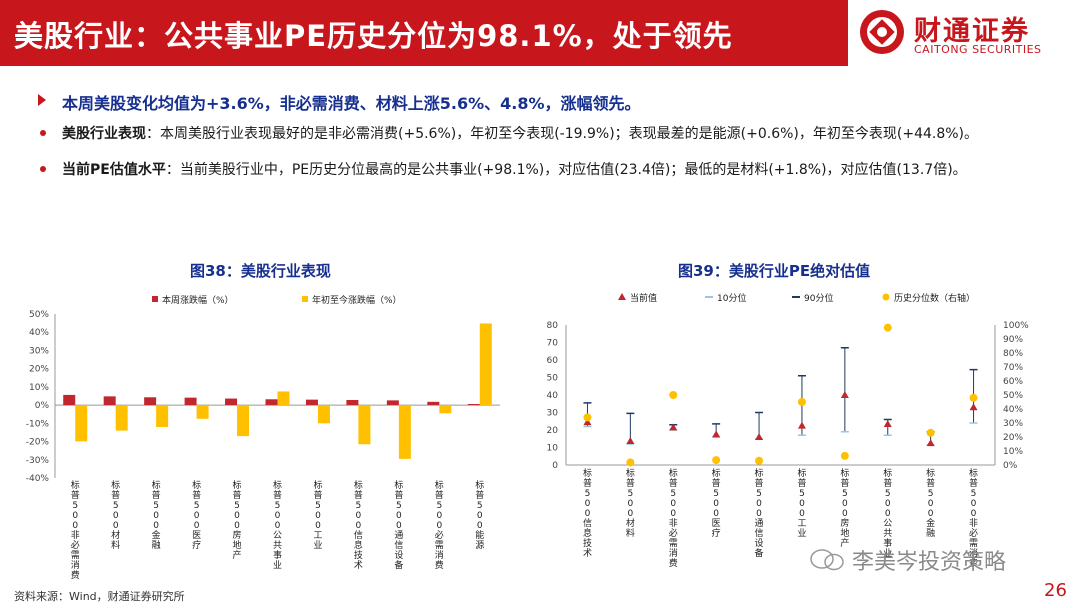 The image size is (1080, 608). I want to click on logo-text-en: CAITONG SECURITIES, so click(978, 49).